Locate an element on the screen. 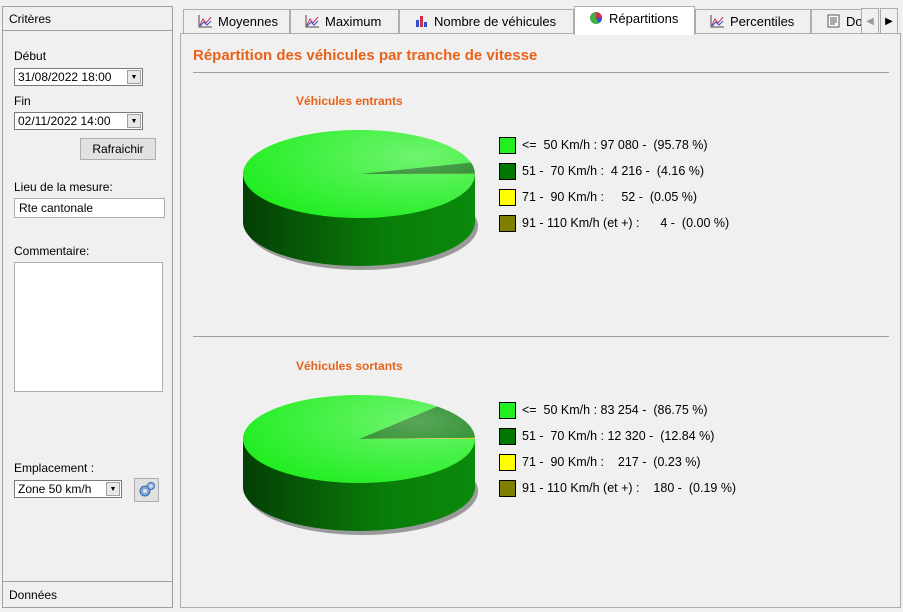 This screenshot has width=903, height=612. end-date-value: 02/11/2022 14:00 is located at coordinates (64, 121).